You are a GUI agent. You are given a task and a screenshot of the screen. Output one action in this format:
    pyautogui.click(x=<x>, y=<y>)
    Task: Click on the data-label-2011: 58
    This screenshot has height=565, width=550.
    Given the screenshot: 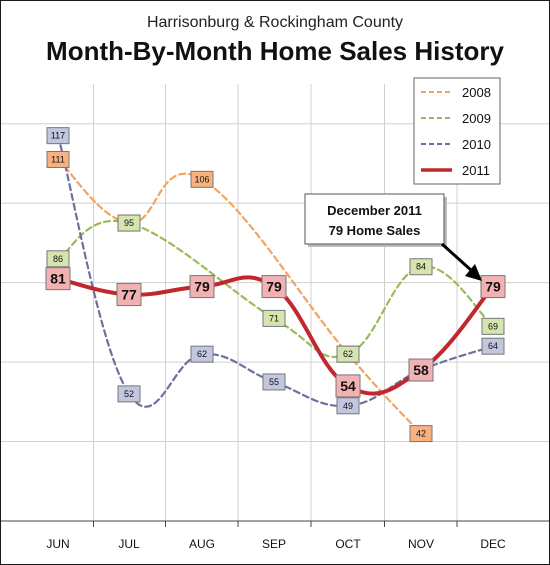 What is the action you would take?
    pyautogui.click(x=421, y=370)
    